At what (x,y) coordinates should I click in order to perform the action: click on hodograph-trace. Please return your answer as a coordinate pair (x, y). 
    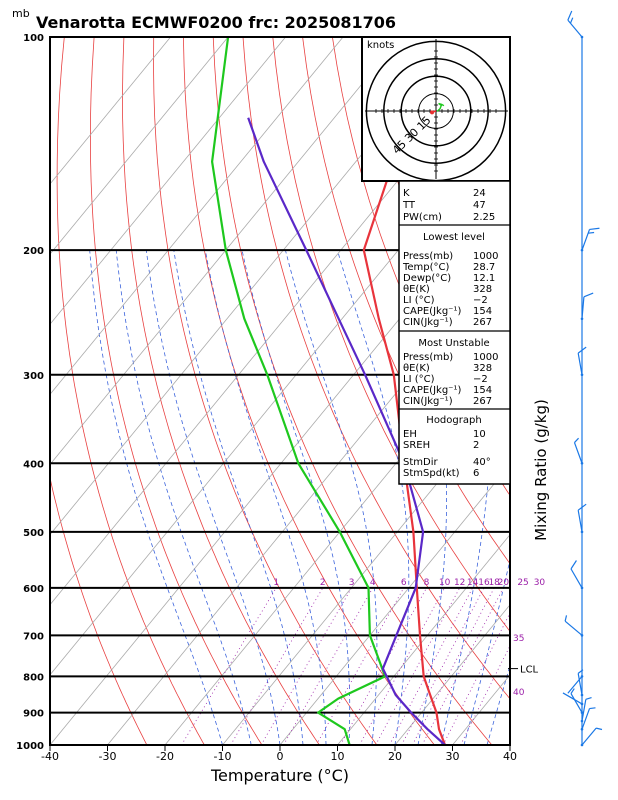
    Looking at the image, I should click on (440, 107).